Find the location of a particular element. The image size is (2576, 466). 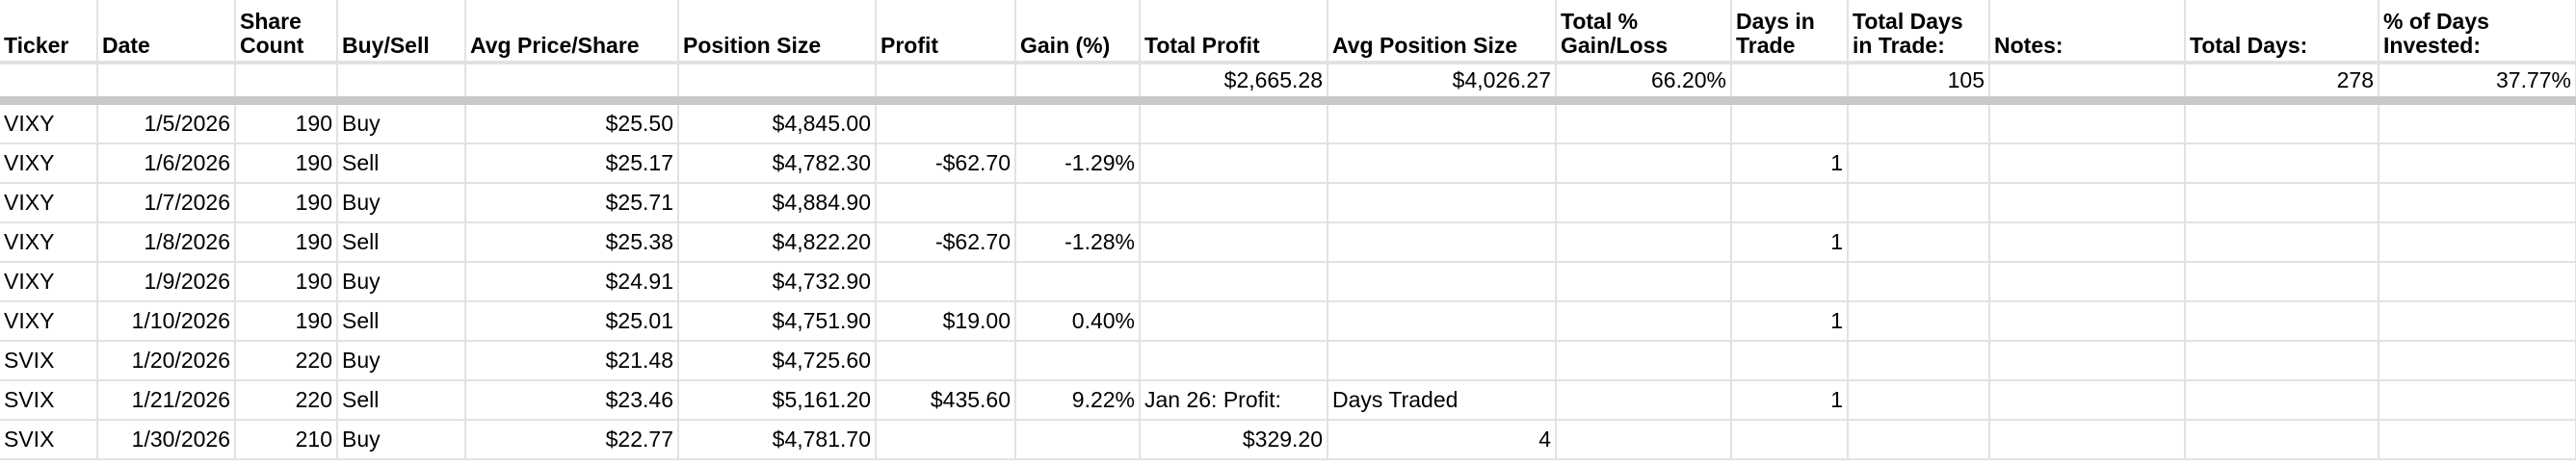

column-header: Buy/Sell is located at coordinates (401, 32).